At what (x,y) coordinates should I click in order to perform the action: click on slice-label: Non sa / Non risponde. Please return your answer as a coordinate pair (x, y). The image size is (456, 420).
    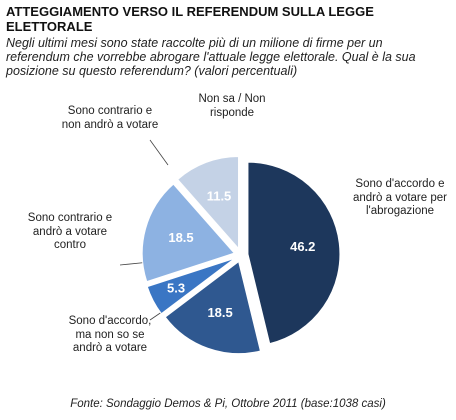
    Looking at the image, I should click on (232, 106).